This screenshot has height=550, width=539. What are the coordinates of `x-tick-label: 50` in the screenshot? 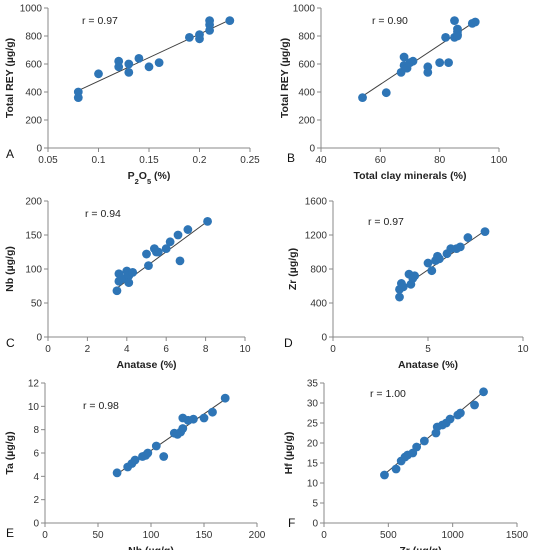 It's located at (98, 535).